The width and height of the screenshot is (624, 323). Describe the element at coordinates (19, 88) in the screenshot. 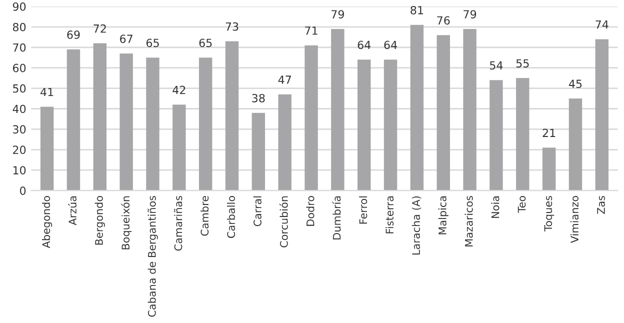

I see `y-tick-label: 50` at that location.